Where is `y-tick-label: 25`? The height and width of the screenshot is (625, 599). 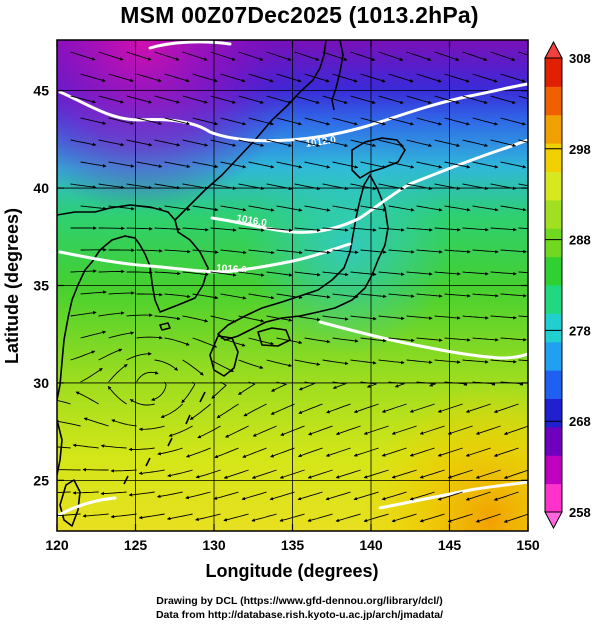 y-tick-label: 25 is located at coordinates (41, 480).